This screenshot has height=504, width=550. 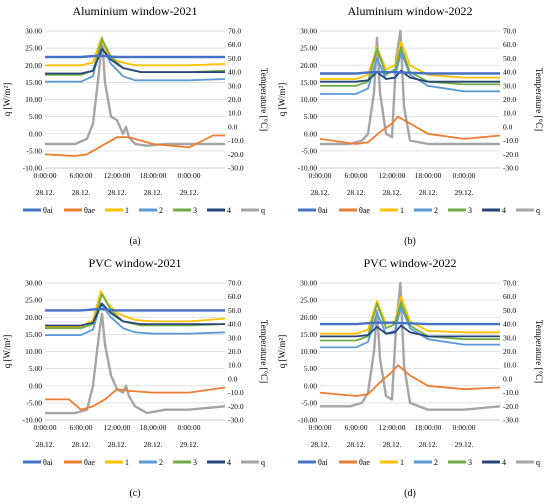 I want to click on y-right-tick-label: 0.0, so click(x=233, y=378).